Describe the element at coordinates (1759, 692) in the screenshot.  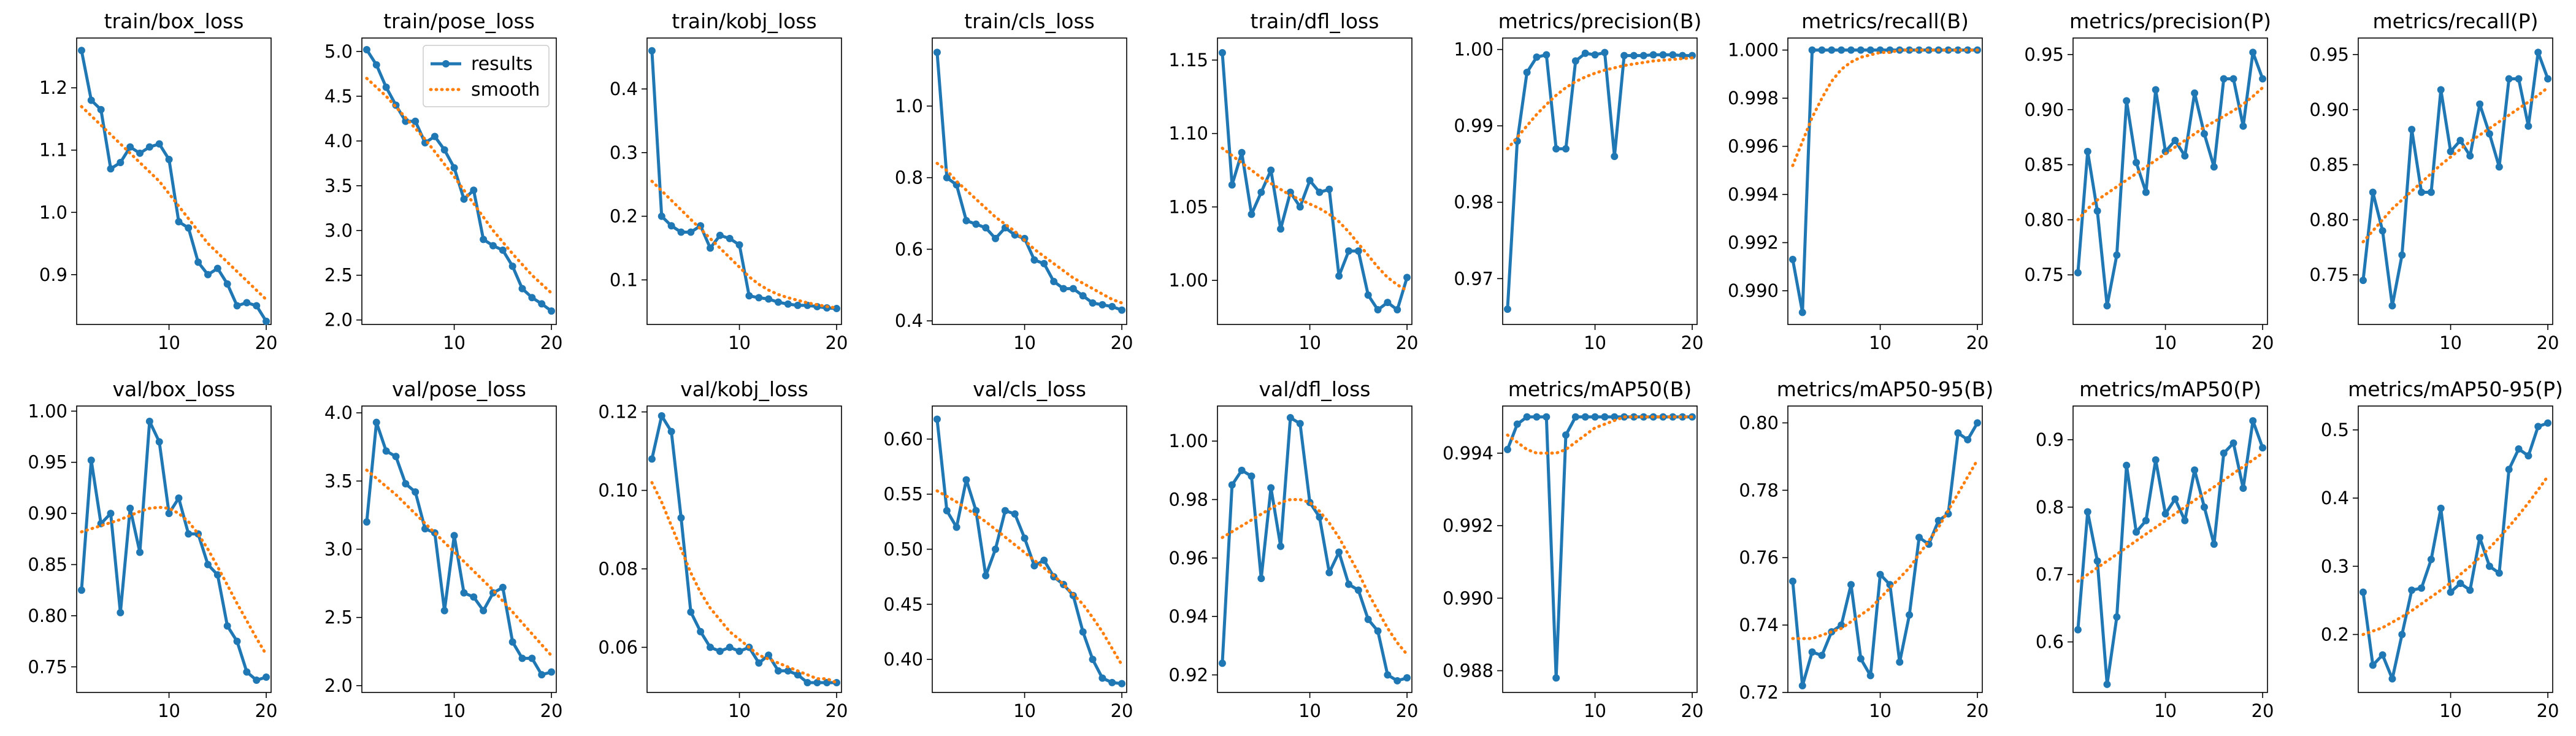
I see `y-tick-label: 0.72` at that location.